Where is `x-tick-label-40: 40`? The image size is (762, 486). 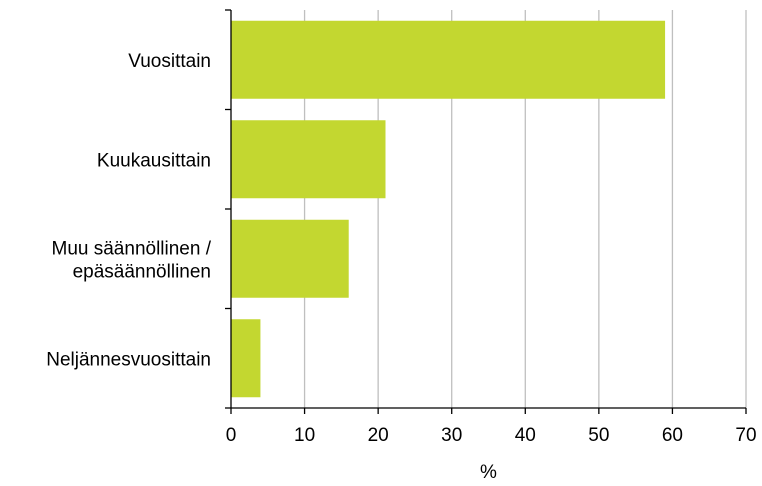 x-tick-label-40: 40 is located at coordinates (525, 435).